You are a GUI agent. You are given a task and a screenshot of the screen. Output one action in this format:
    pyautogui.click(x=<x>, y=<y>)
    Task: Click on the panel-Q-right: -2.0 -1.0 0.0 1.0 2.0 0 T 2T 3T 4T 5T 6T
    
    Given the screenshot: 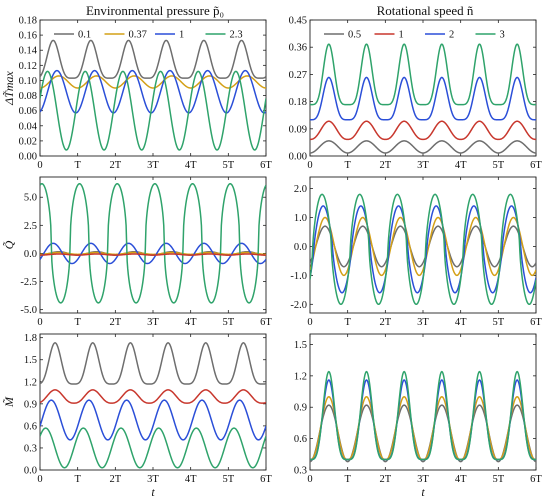 What is the action you would take?
    pyautogui.click(x=416, y=252)
    